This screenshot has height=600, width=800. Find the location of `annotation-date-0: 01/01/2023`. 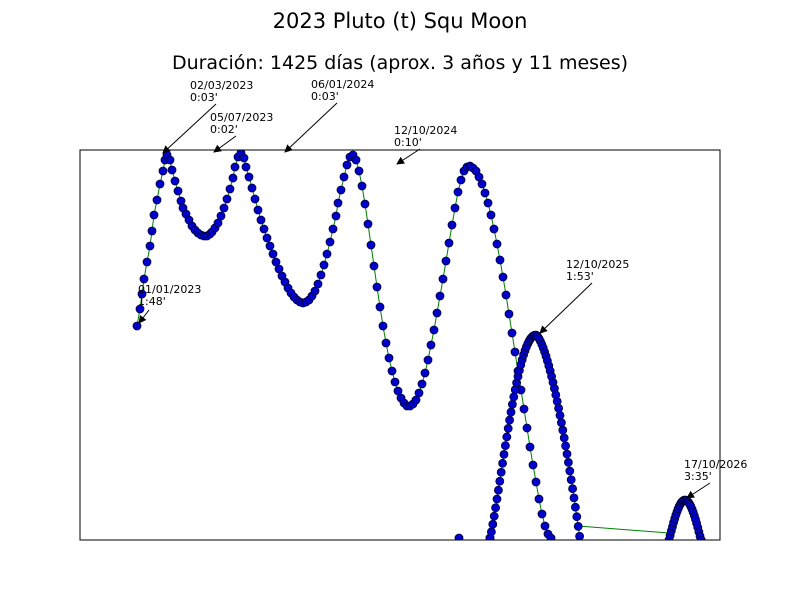

annotation-date-0: 01/01/2023 is located at coordinates (169, 289).